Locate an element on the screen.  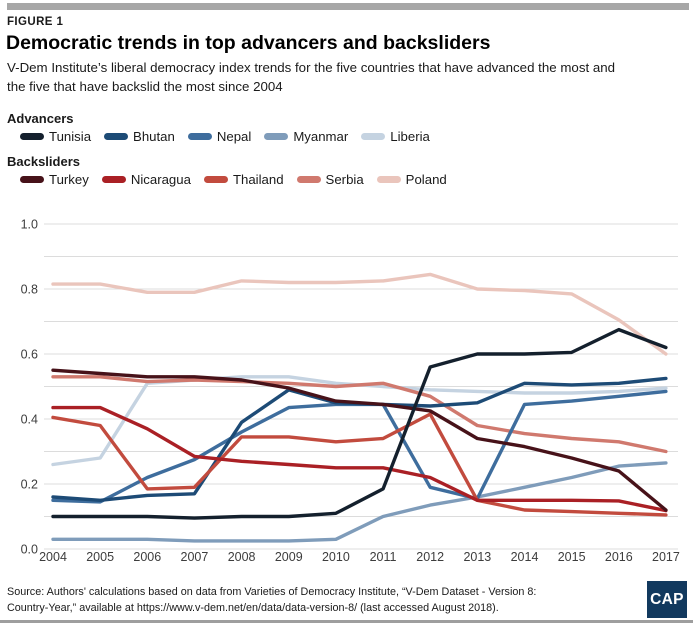
legend-backsliders-heading: Backsliders is located at coordinates (43, 161).